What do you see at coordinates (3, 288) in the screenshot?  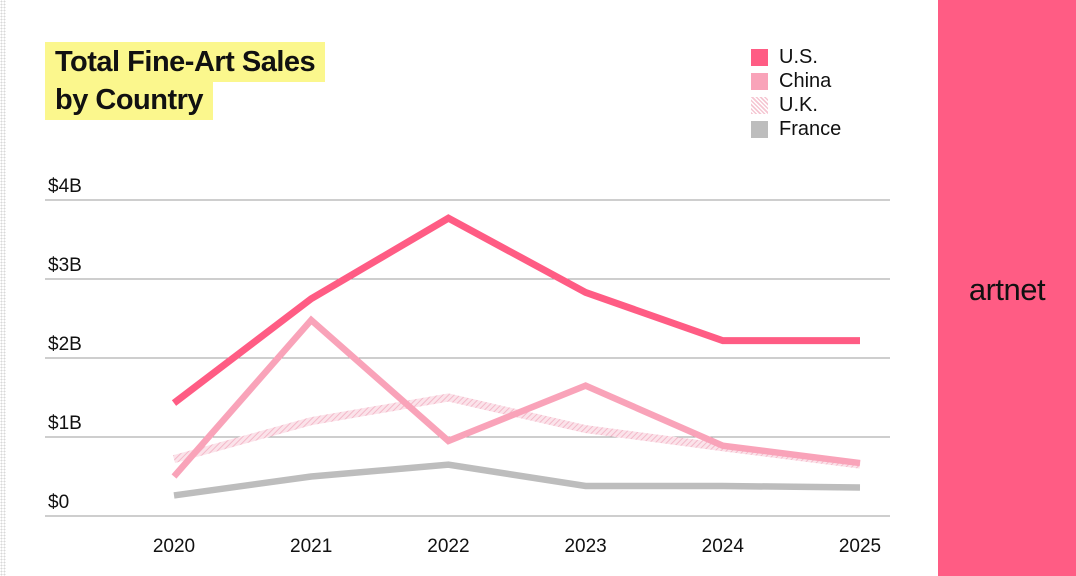 I see `dotted-edge-decoration` at bounding box center [3, 288].